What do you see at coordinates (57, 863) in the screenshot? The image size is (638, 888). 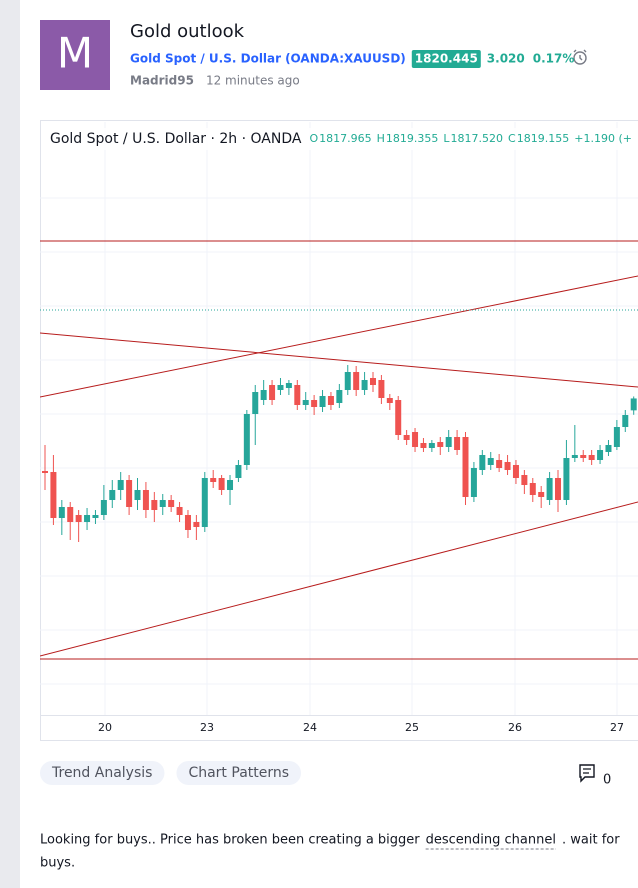 I see `description-text: buys.` at bounding box center [57, 863].